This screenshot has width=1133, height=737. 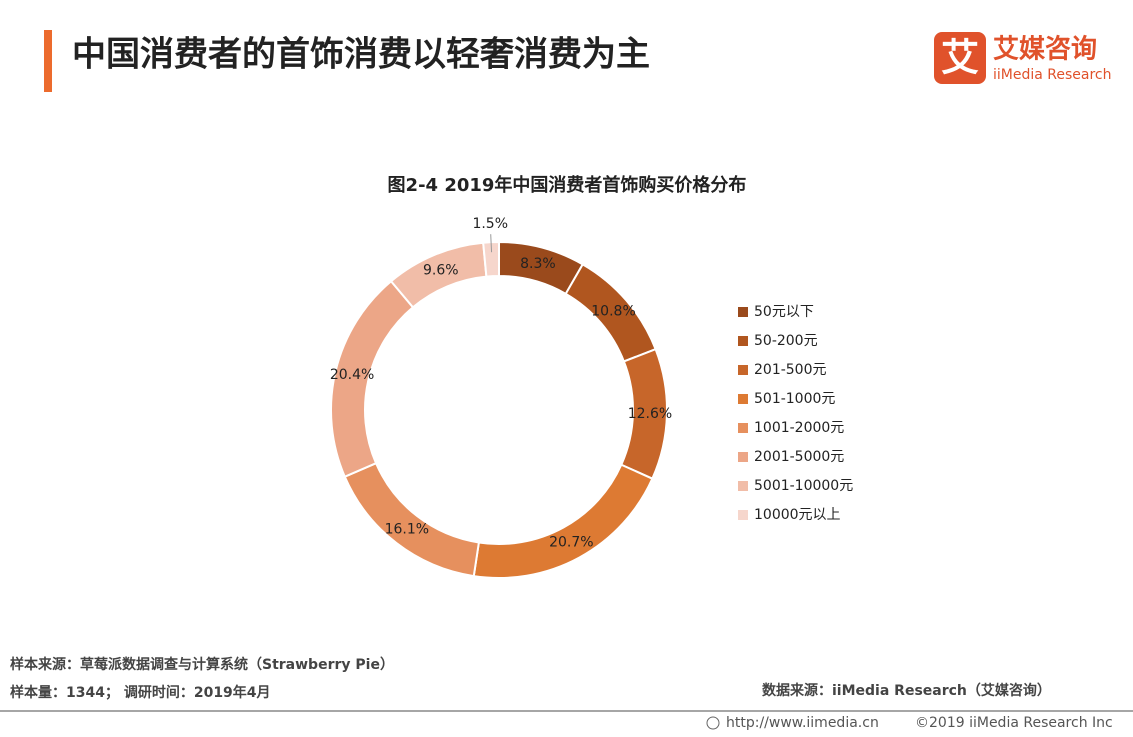 What do you see at coordinates (48, 61) in the screenshot?
I see `title-bar` at bounding box center [48, 61].